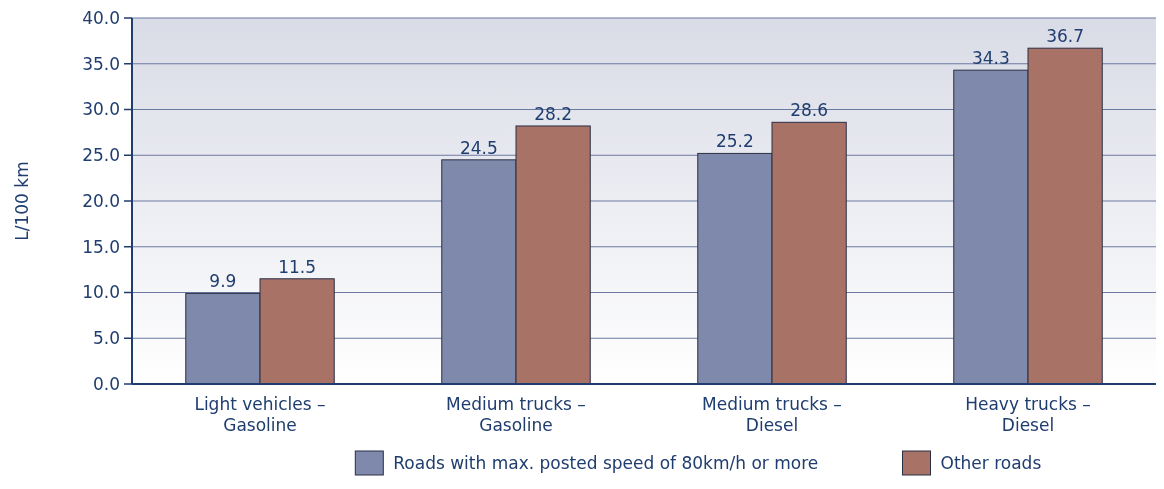  Describe the element at coordinates (101, 63) in the screenshot. I see `y-tick-label: 35.0` at that location.